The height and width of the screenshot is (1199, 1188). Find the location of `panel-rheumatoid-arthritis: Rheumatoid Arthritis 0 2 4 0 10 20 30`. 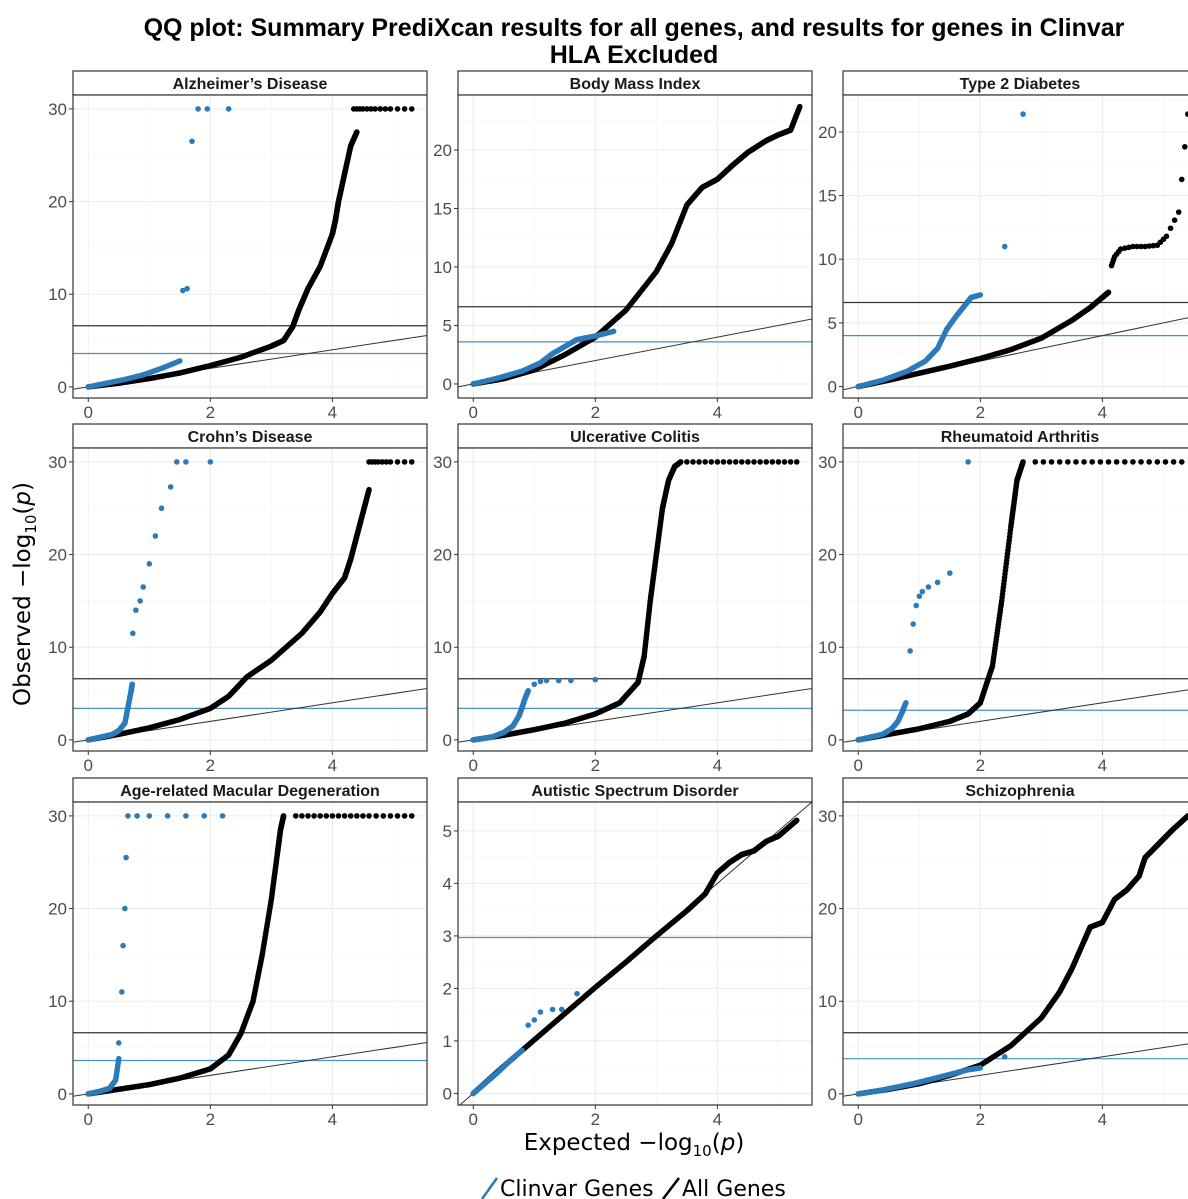

panel-rheumatoid-arthritis: Rheumatoid Arthritis 0 2 4 0 10 20 30 is located at coordinates (1003, 599).